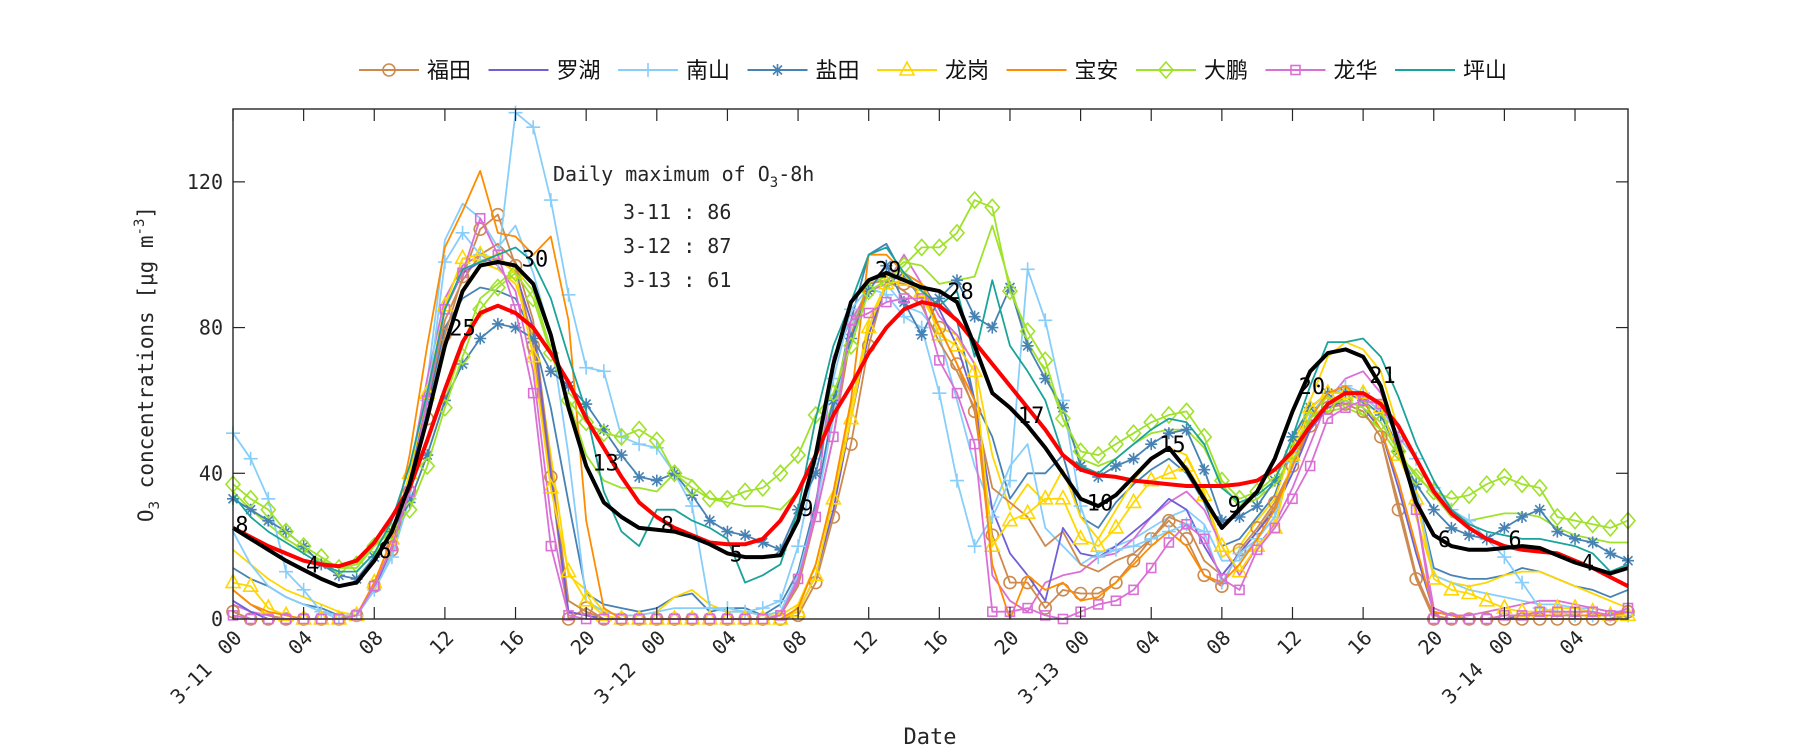  I want to click on x-tick-label: 20, so click(583, 643).